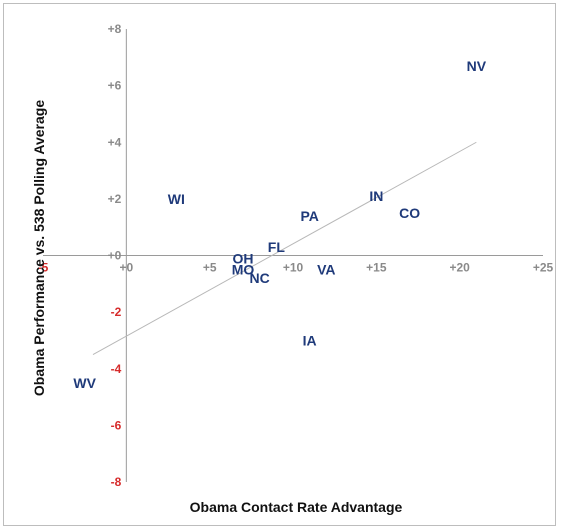  I want to click on point-label-in: IN, so click(376, 196).